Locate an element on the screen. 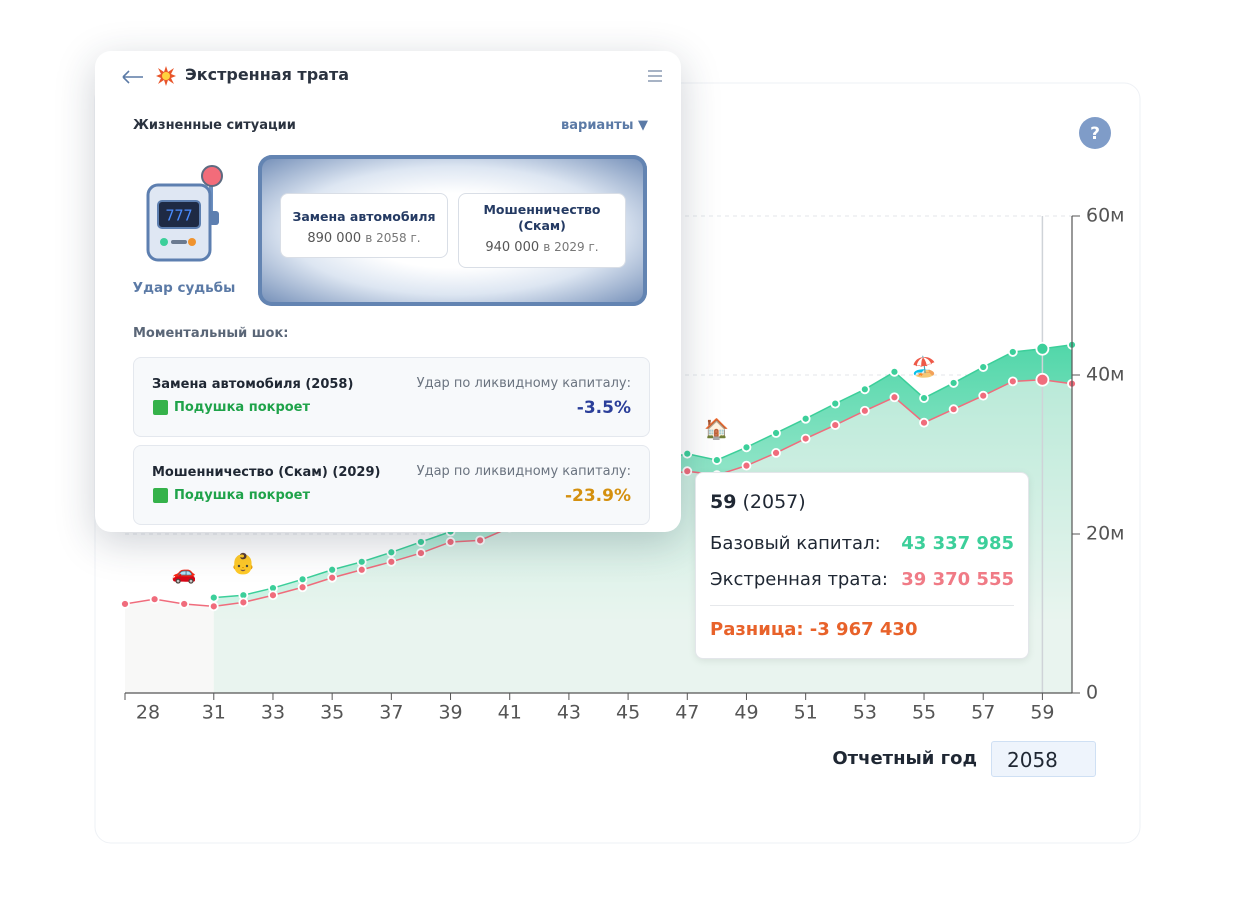 The height and width of the screenshot is (908, 1245). event-icon: 👶 is located at coordinates (243, 564).